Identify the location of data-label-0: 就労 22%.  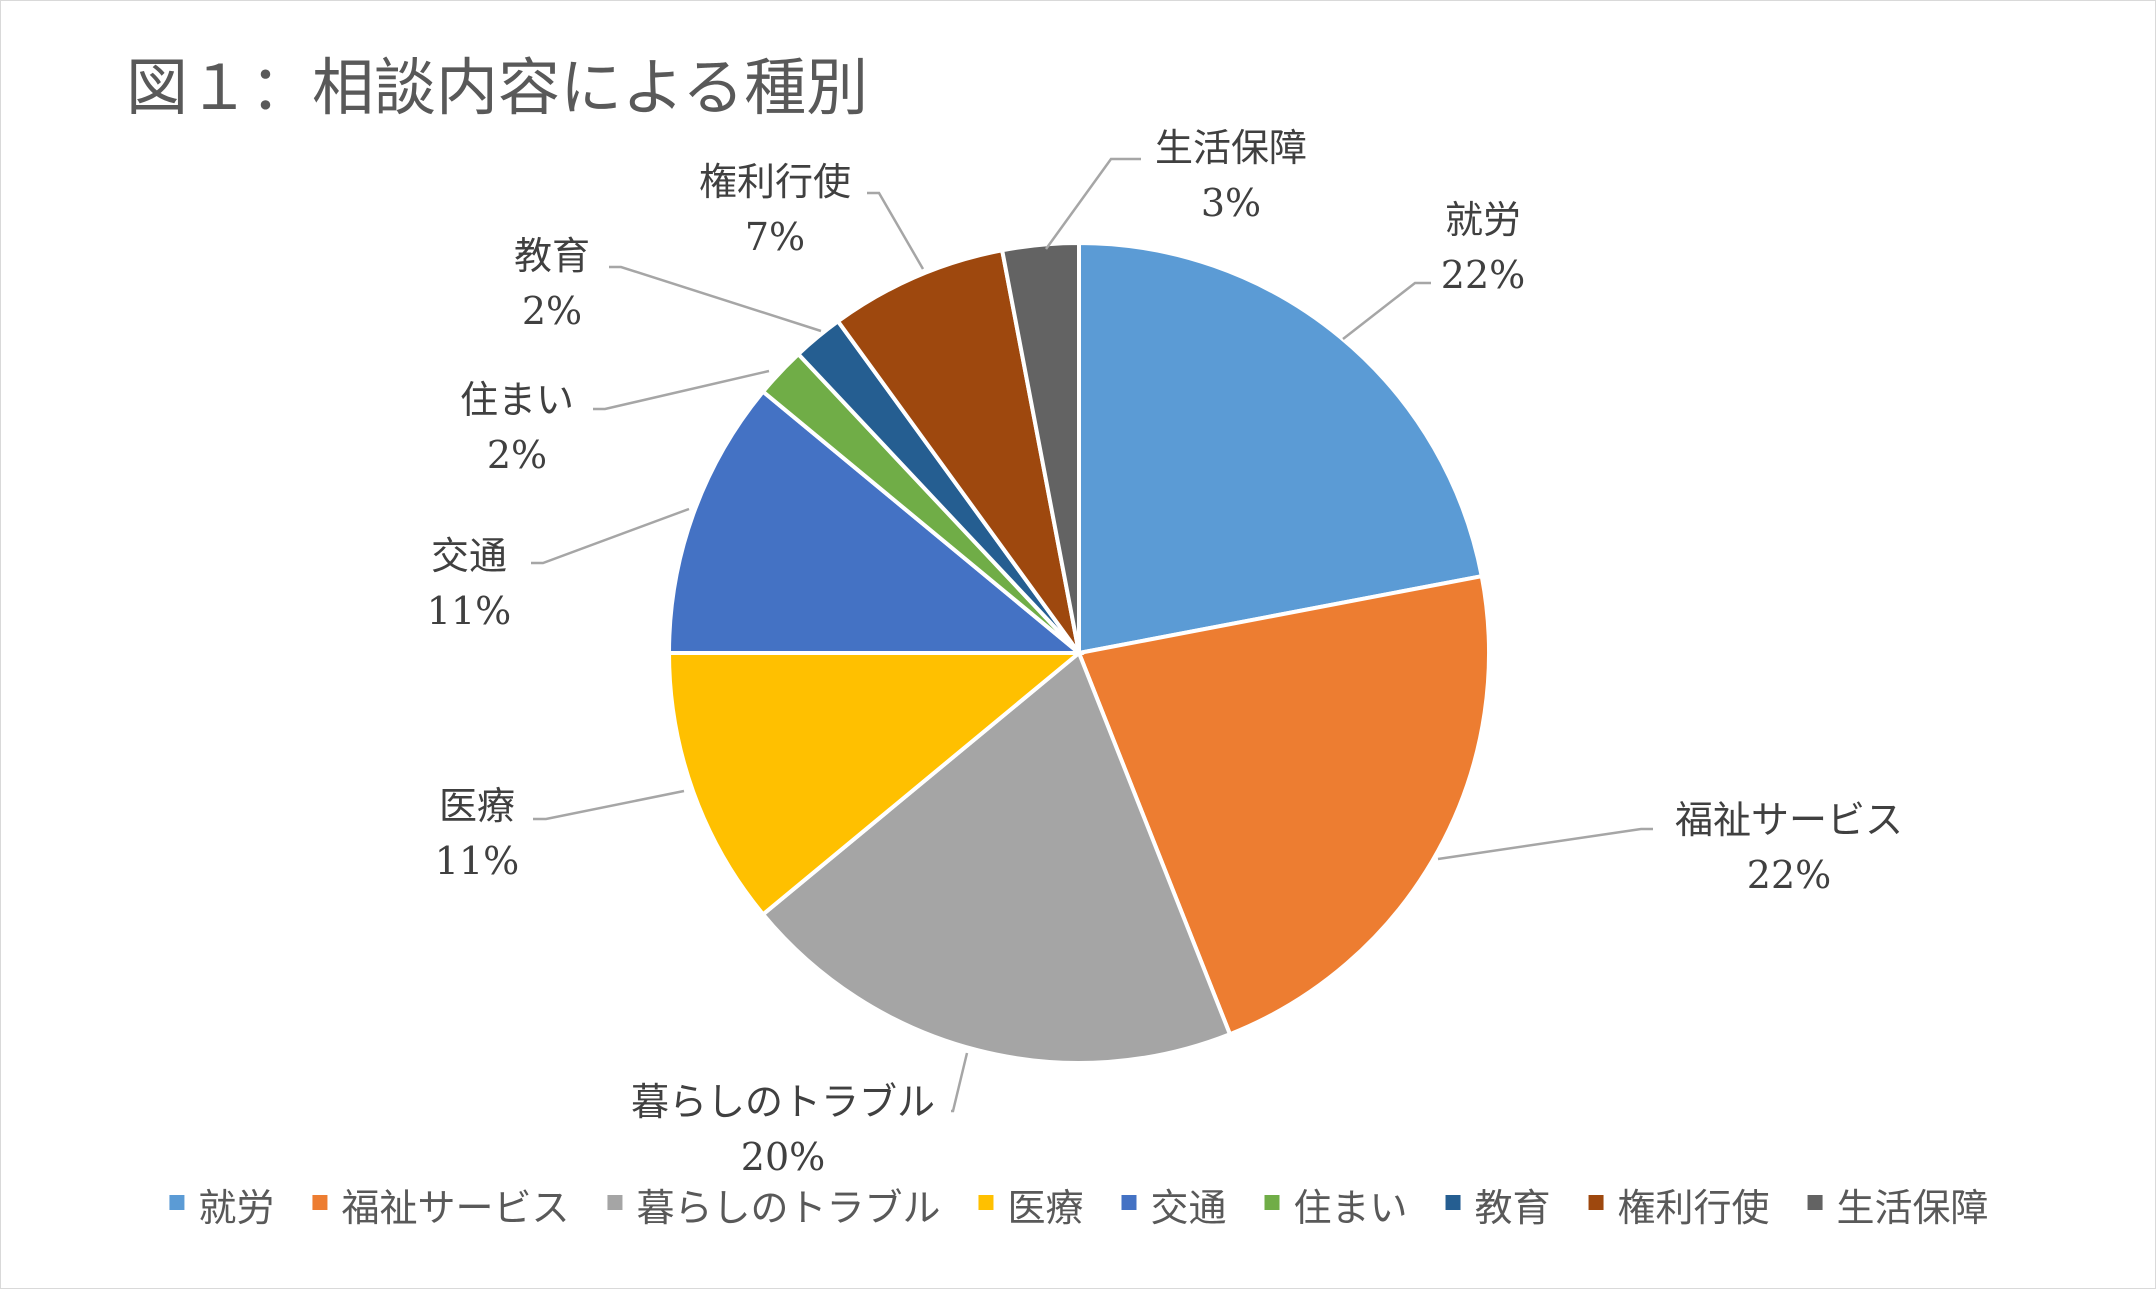
(1483, 247).